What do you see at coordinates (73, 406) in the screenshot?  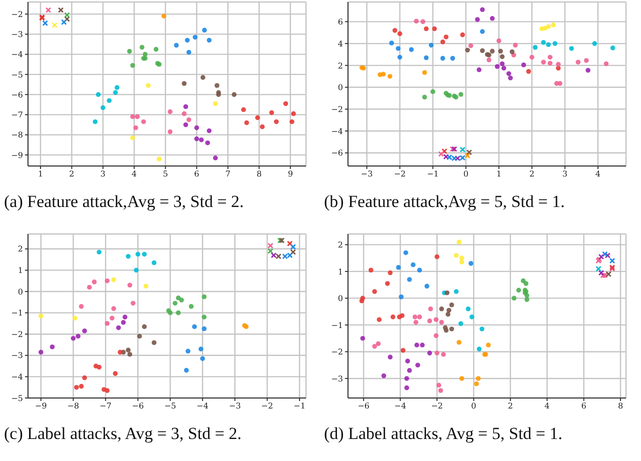 I see `x-tick-label: −8` at bounding box center [73, 406].